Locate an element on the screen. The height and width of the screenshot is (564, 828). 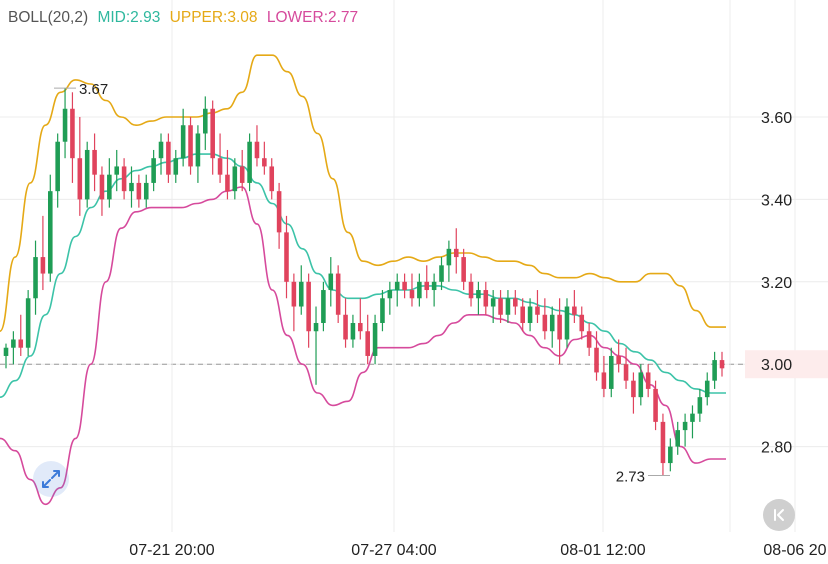
low-annotation-label: 2.73 is located at coordinates (630, 476).